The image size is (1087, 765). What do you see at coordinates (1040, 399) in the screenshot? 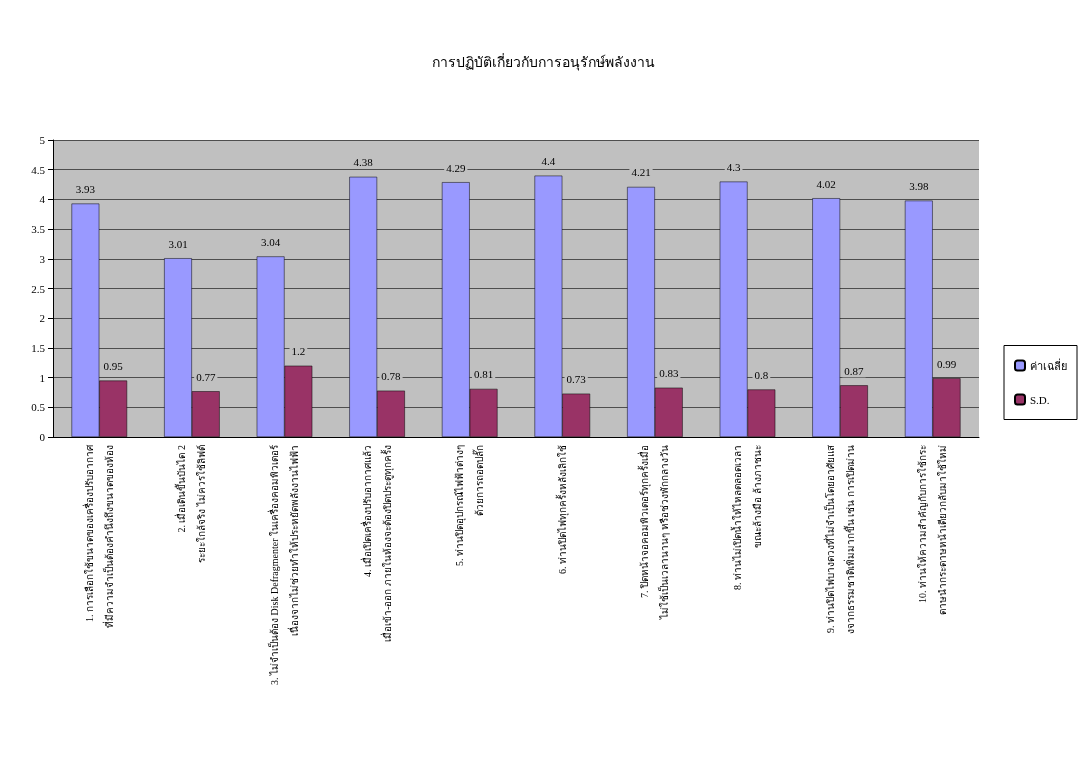
I see `legend-label: S.D.` at bounding box center [1040, 399].